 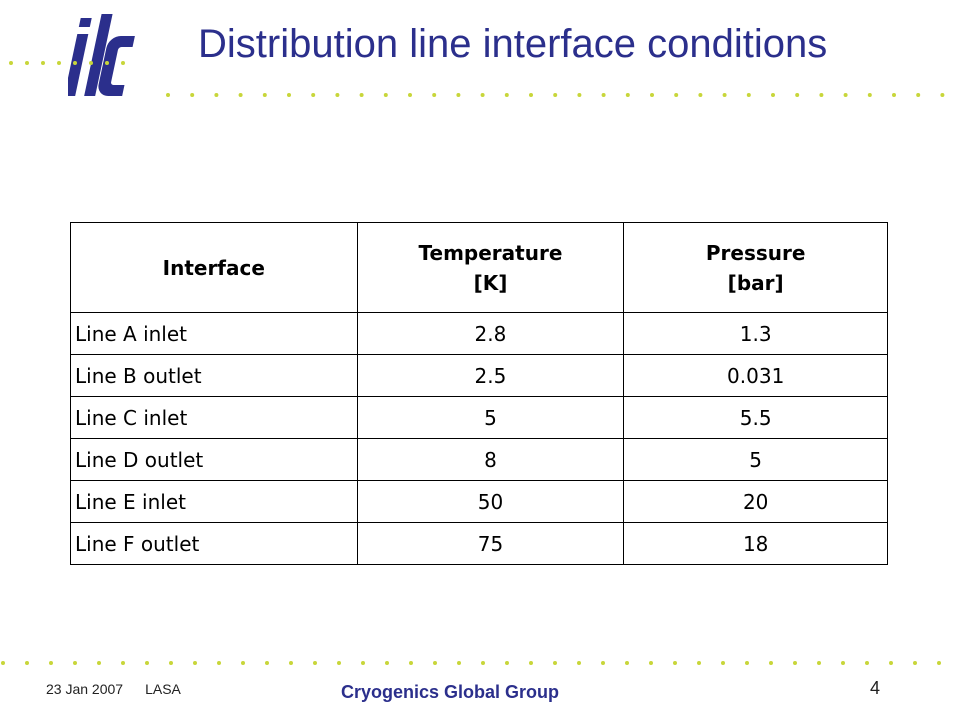 What do you see at coordinates (214, 543) in the screenshot?
I see `cell-interface: Line F outlet` at bounding box center [214, 543].